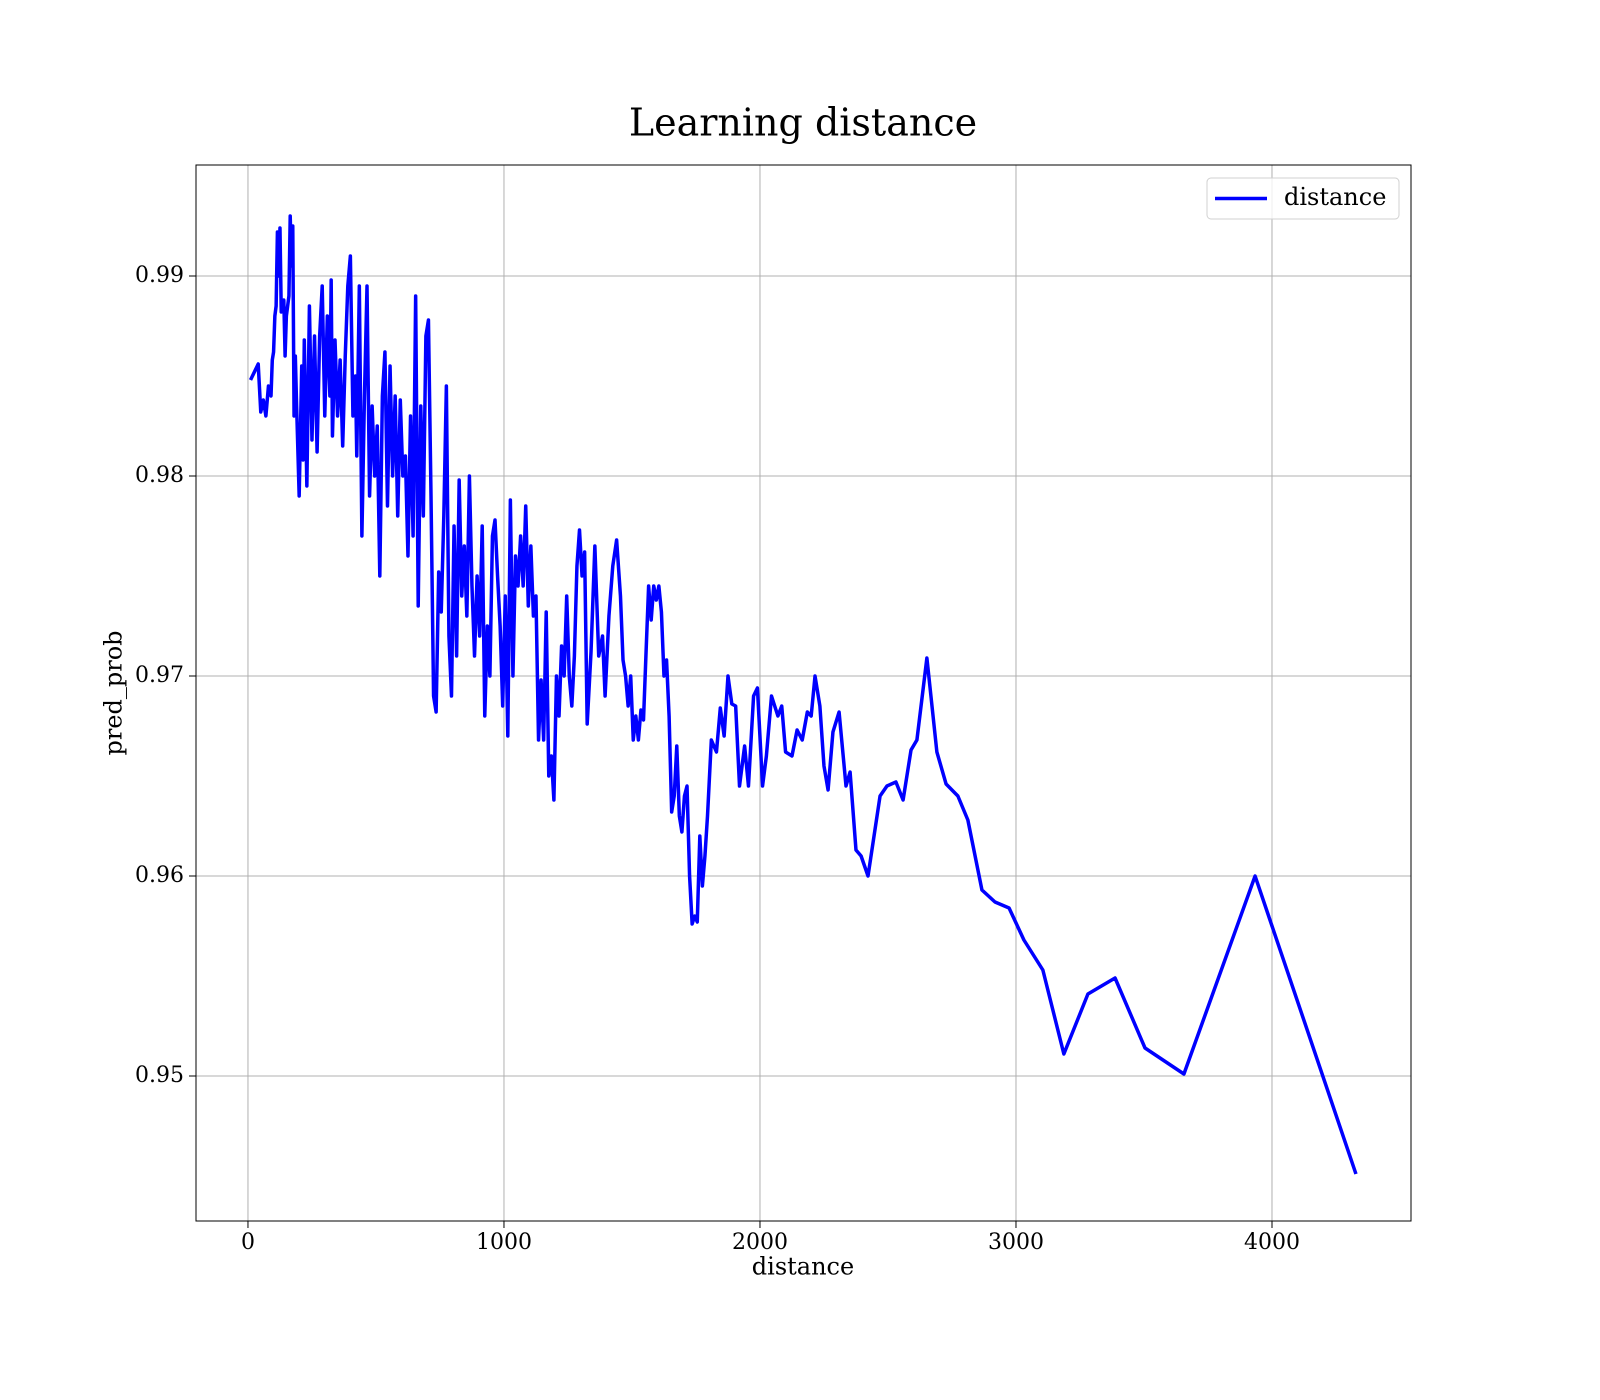  What do you see at coordinates (760, 1242) in the screenshot?
I see `x-tick-label: 2000` at bounding box center [760, 1242].